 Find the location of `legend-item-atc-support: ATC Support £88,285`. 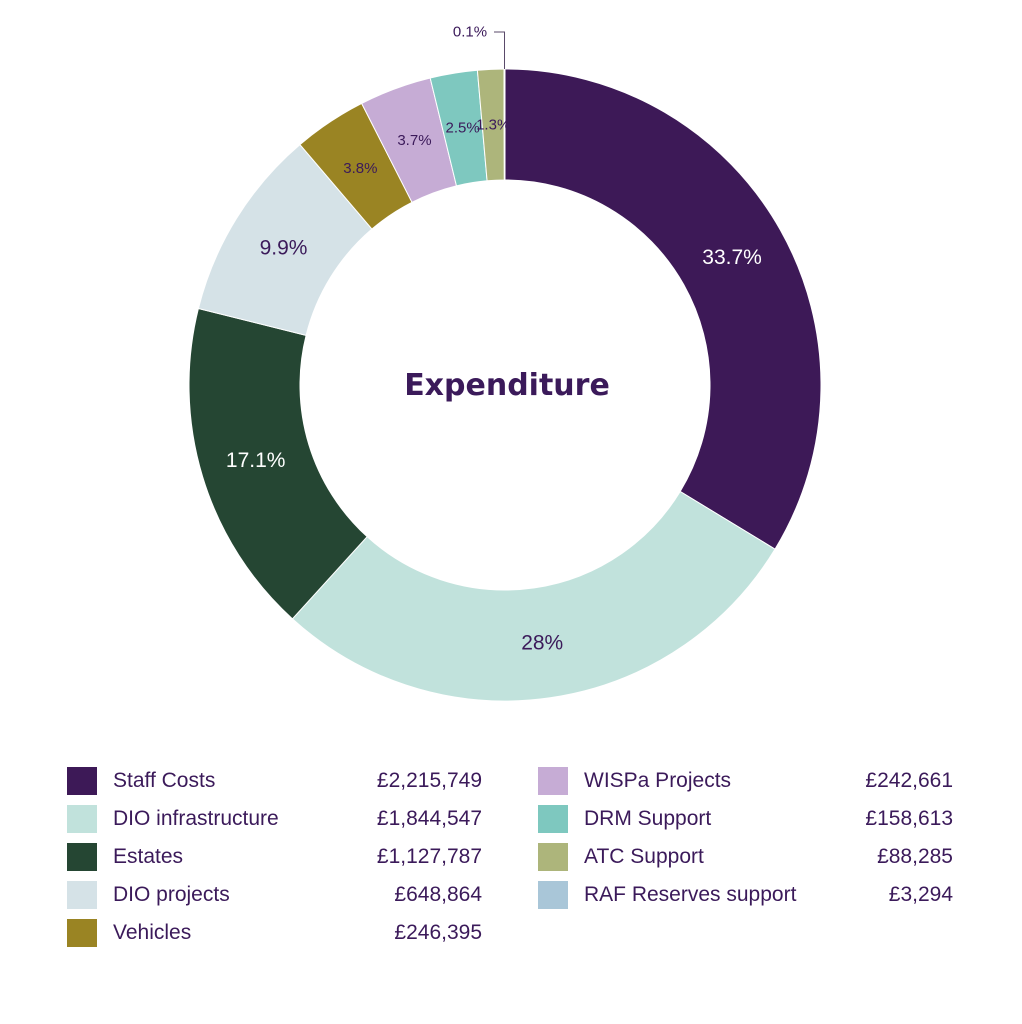

legend-item-atc-support: ATC Support £88,285 is located at coordinates (745, 857).